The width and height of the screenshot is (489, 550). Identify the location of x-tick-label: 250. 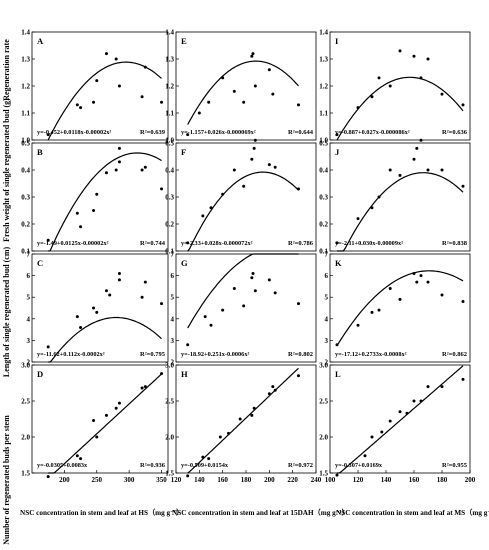
(97, 480).